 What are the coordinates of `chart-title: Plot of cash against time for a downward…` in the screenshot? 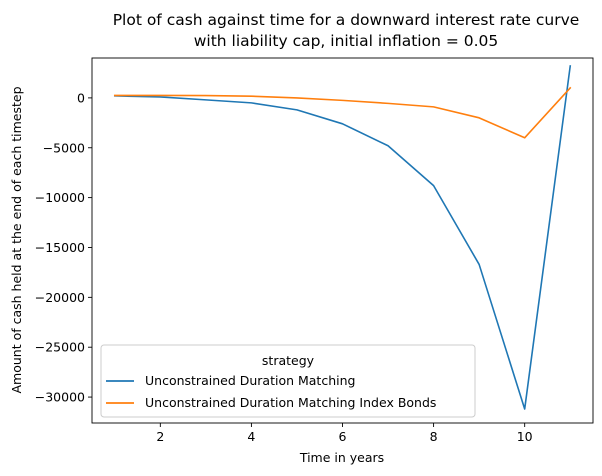 It's located at (346, 20).